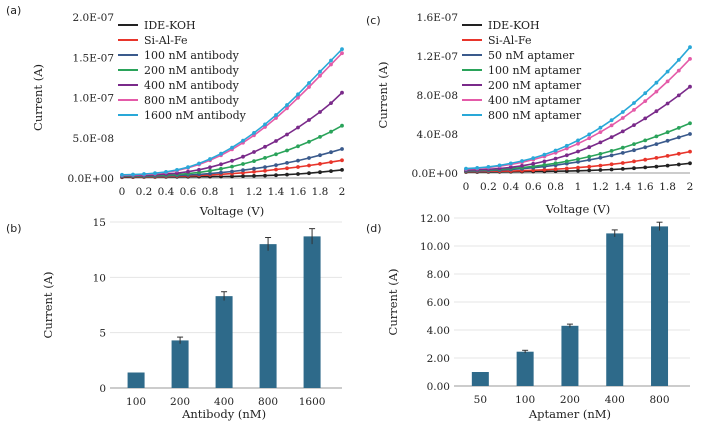  I want to click on legend-entry: 800 nM aptamer, so click(535, 115).